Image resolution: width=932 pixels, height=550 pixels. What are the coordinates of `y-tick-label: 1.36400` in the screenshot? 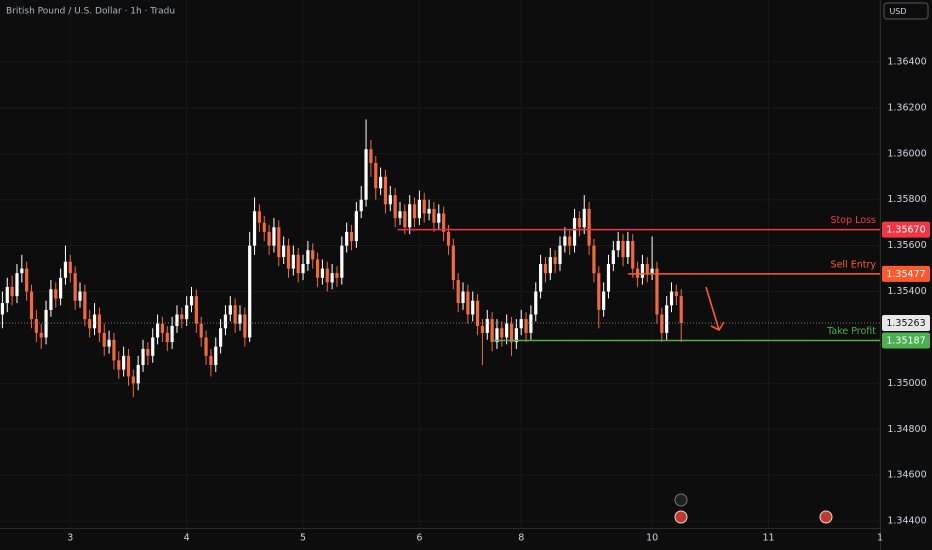 It's located at (906, 61).